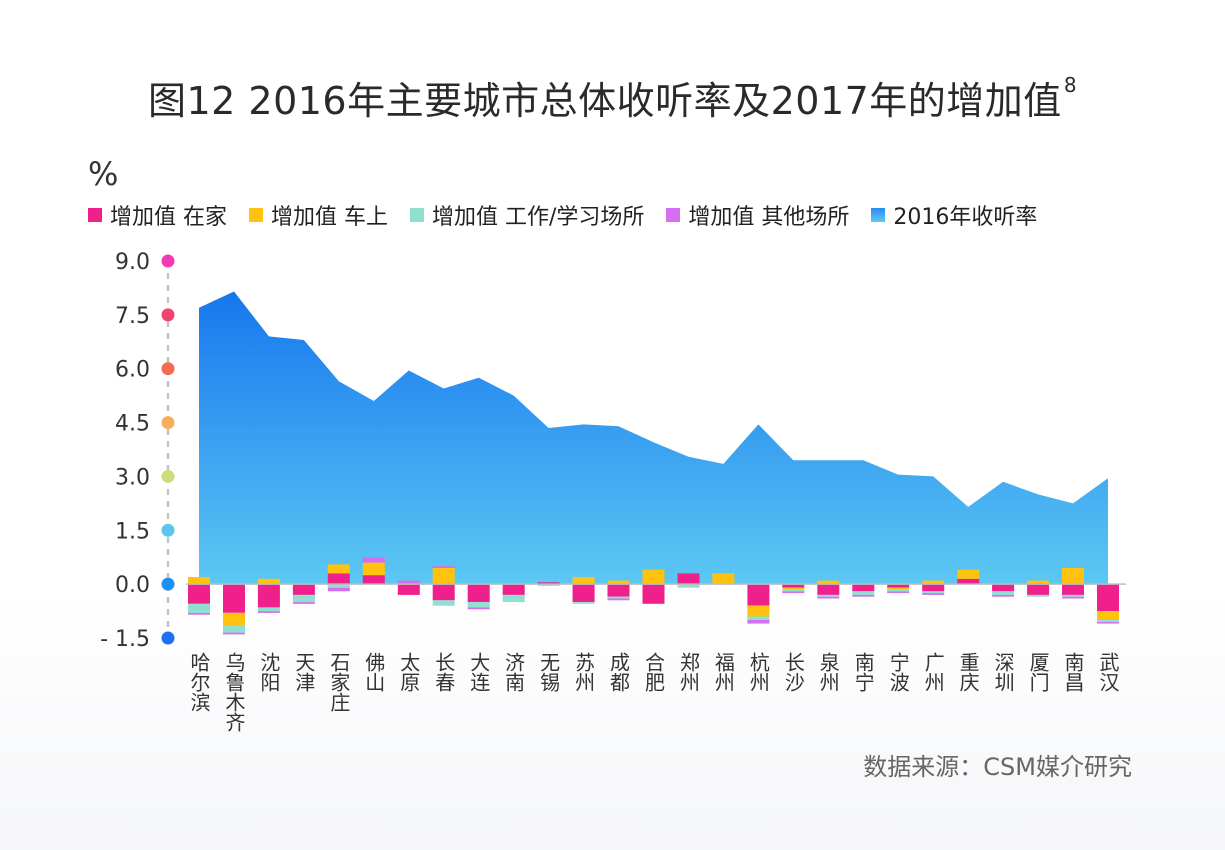 This screenshot has height=850, width=1225. I want to click on data-source: 数据来源：CSM媒介研究, so click(997, 767).